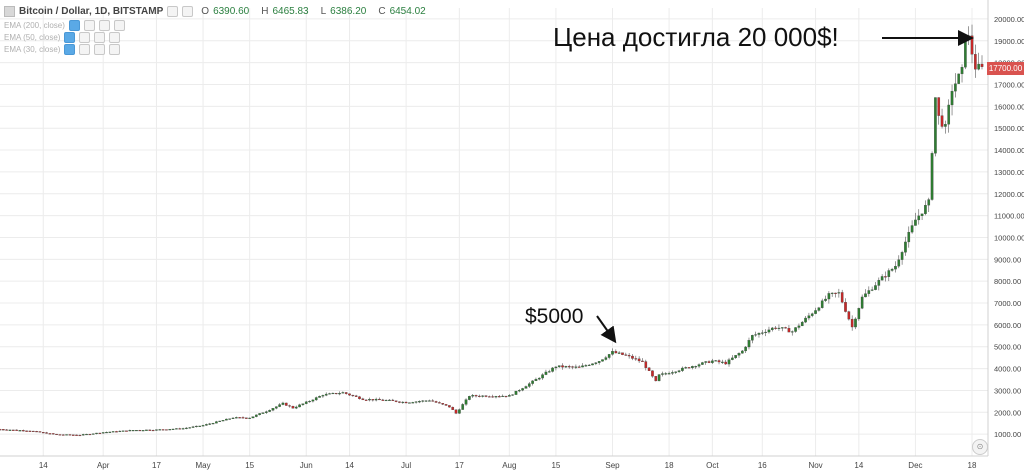 The width and height of the screenshot is (1024, 474). Describe the element at coordinates (1009, 84) in the screenshot. I see `y-tick-label: 17000.00` at that location.